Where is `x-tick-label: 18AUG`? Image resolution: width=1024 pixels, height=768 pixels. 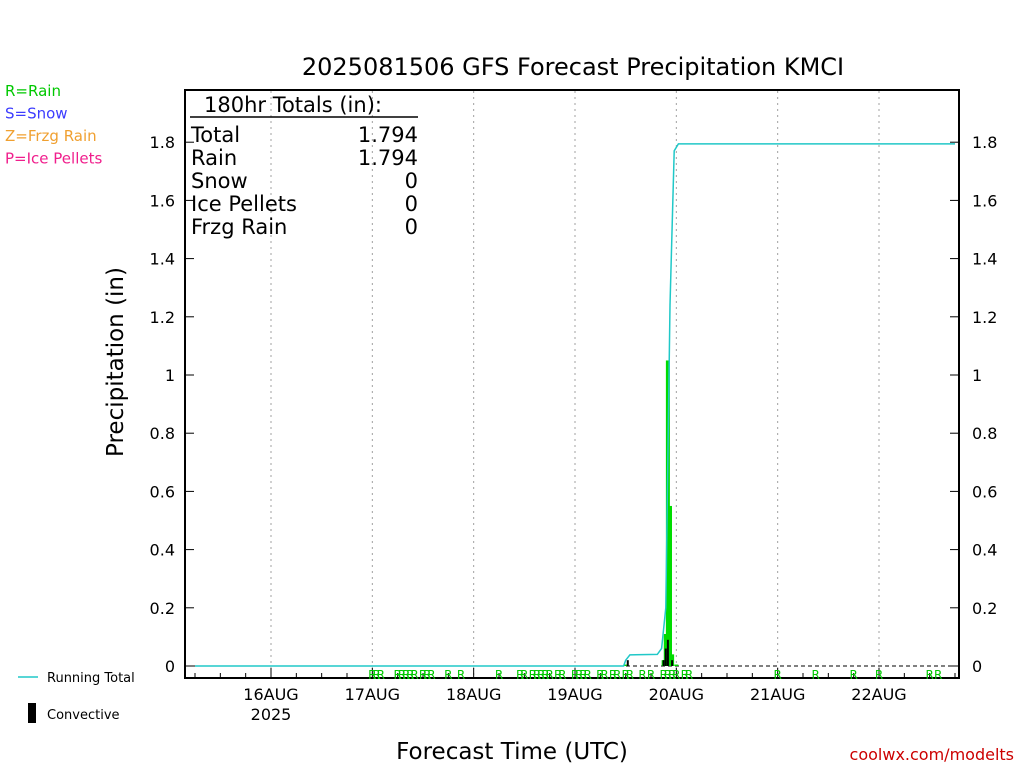 x-tick-label: 18AUG is located at coordinates (473, 694).